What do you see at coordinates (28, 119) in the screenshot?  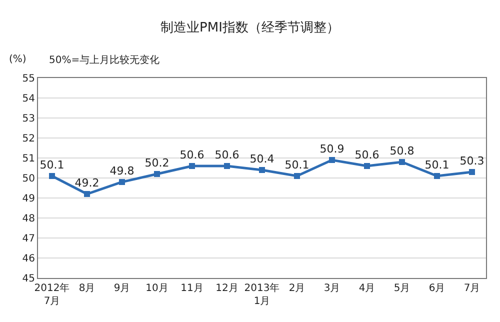 I see `y-tick-label: 53` at bounding box center [28, 119].